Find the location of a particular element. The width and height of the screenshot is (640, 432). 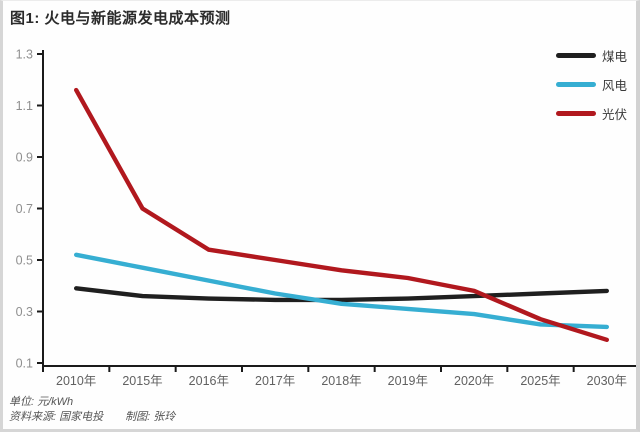

x-tick-label: 2010年 is located at coordinates (76, 381).